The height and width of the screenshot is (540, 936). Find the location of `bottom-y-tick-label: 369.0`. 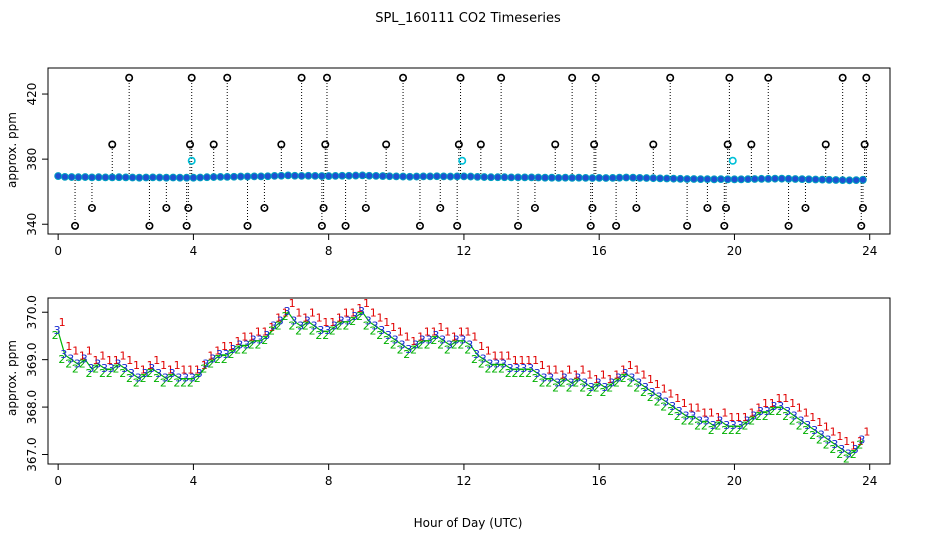

bottom-y-tick-label: 369.0 is located at coordinates (32, 359).